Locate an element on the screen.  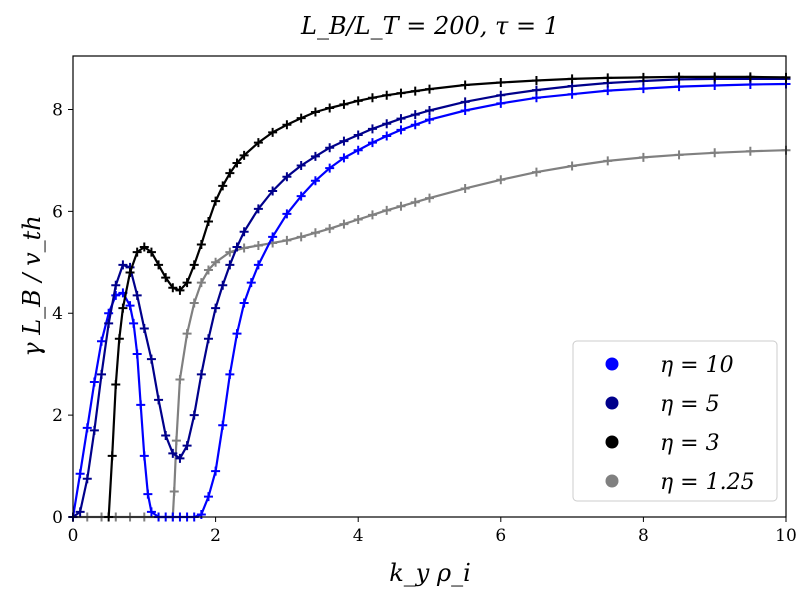
y-tick-label: 2 is located at coordinates (57, 416).